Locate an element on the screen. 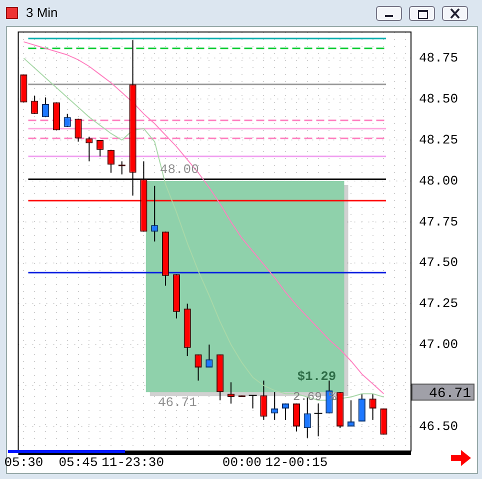 The height and width of the screenshot is (479, 482). annotation: $1.29 is located at coordinates (316, 376).